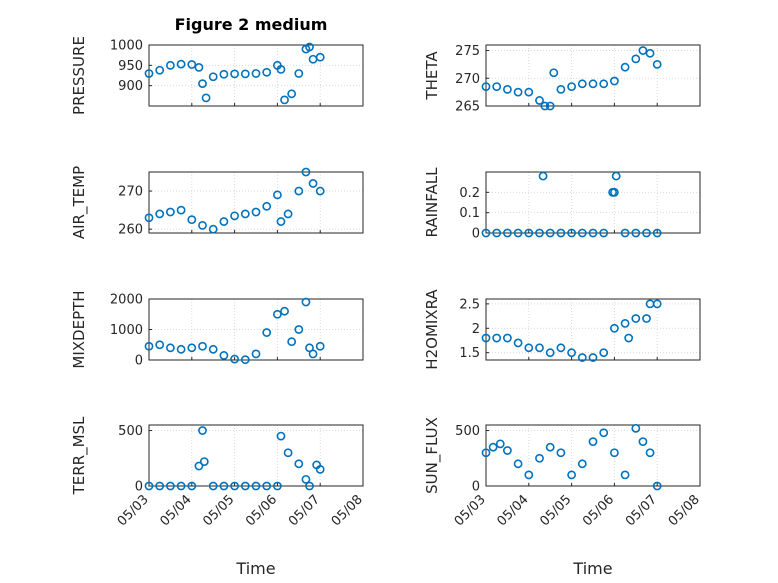 The height and width of the screenshot is (583, 778). Describe the element at coordinates (432, 455) in the screenshot. I see `y-axis-label: SUN_FLUX` at that location.